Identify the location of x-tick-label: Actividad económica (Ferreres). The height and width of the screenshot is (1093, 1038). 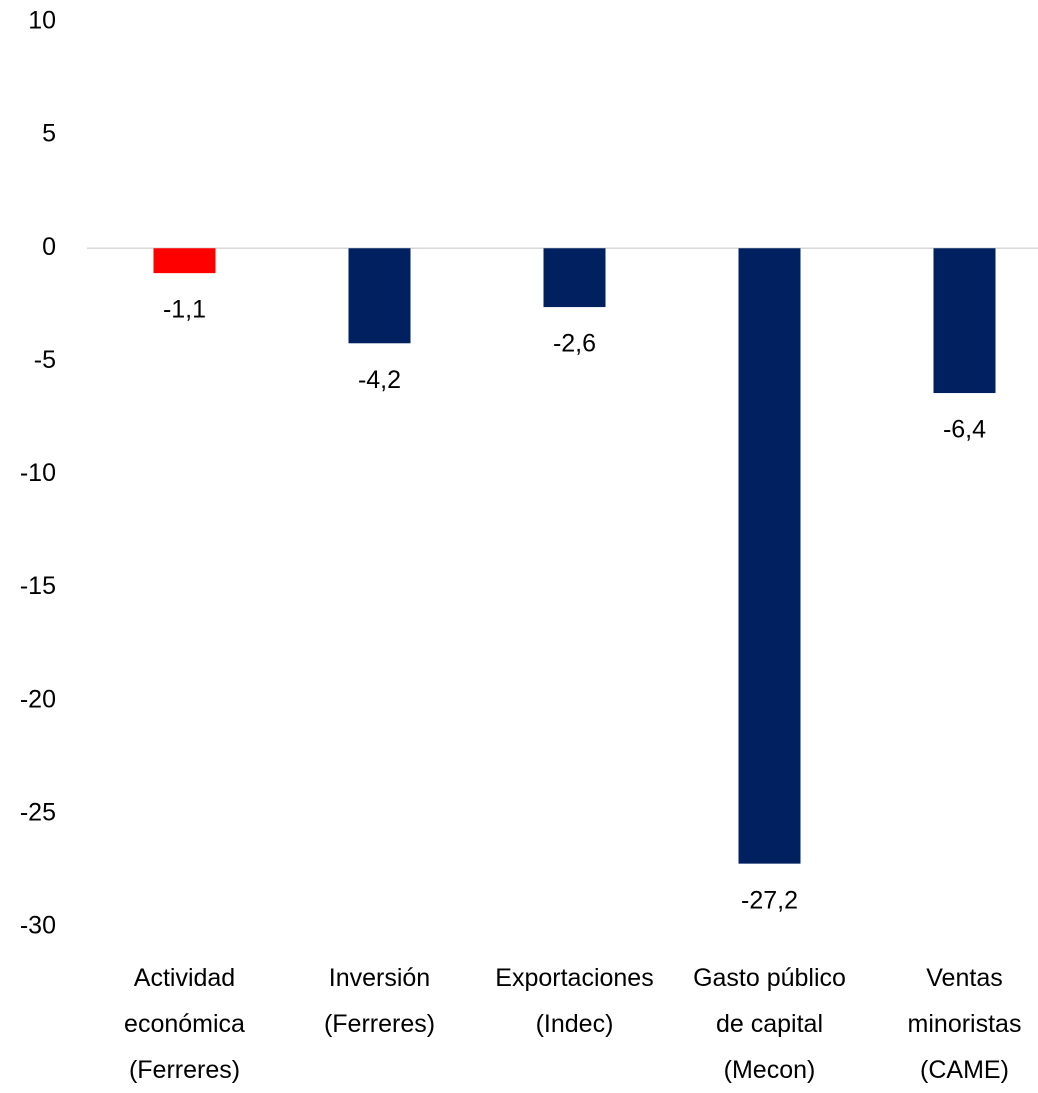
(185, 1024).